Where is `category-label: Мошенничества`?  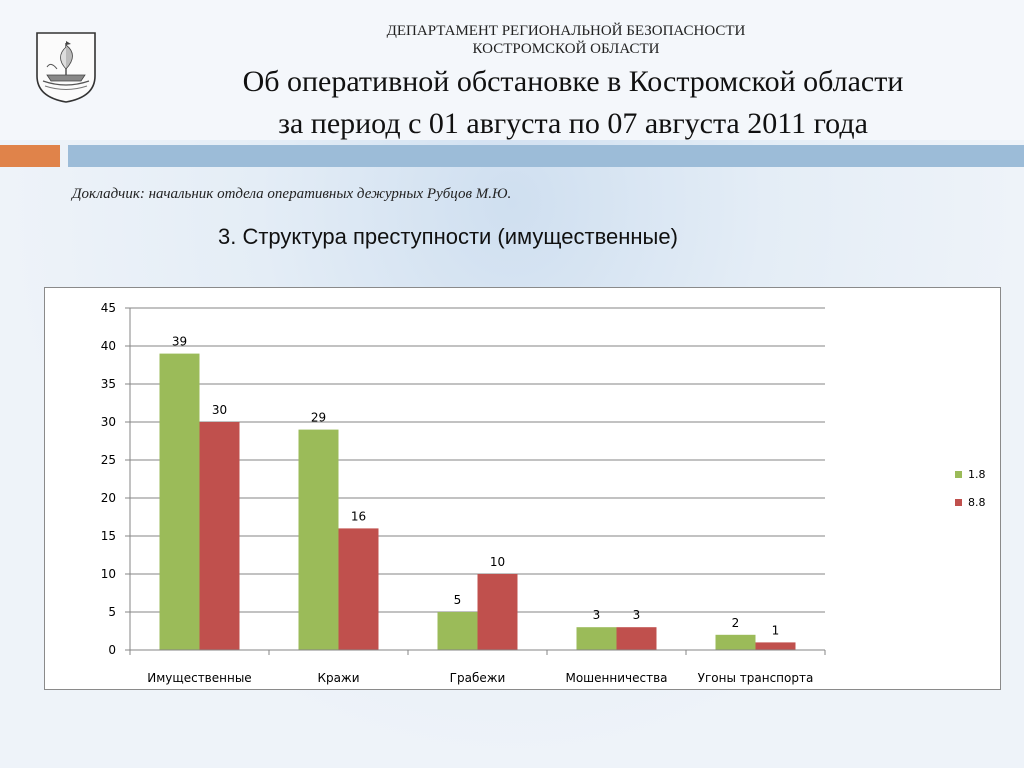
category-label: Мошенничества is located at coordinates (616, 678).